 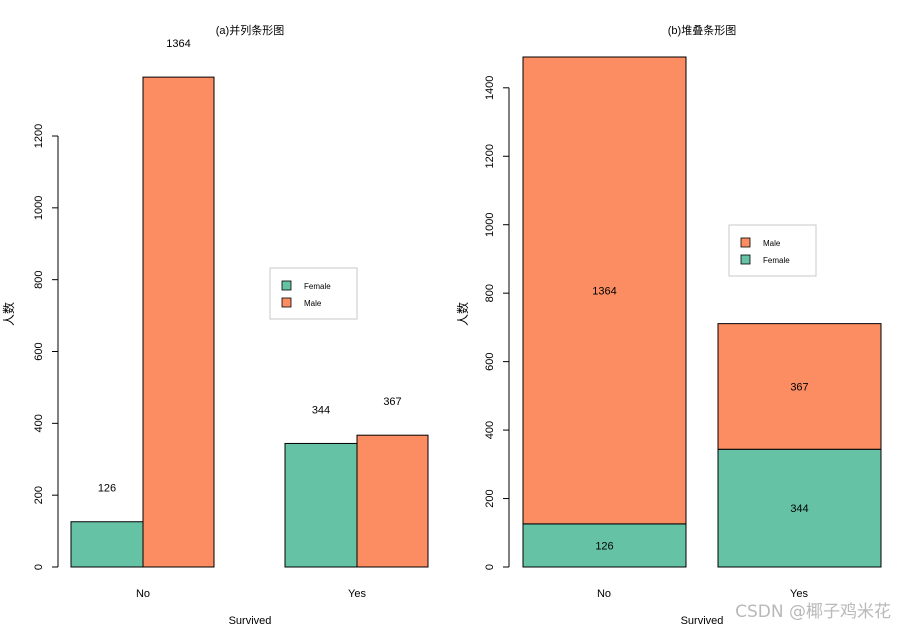 I want to click on chart1-y-axis-label: 人数, so click(x=462, y=314).